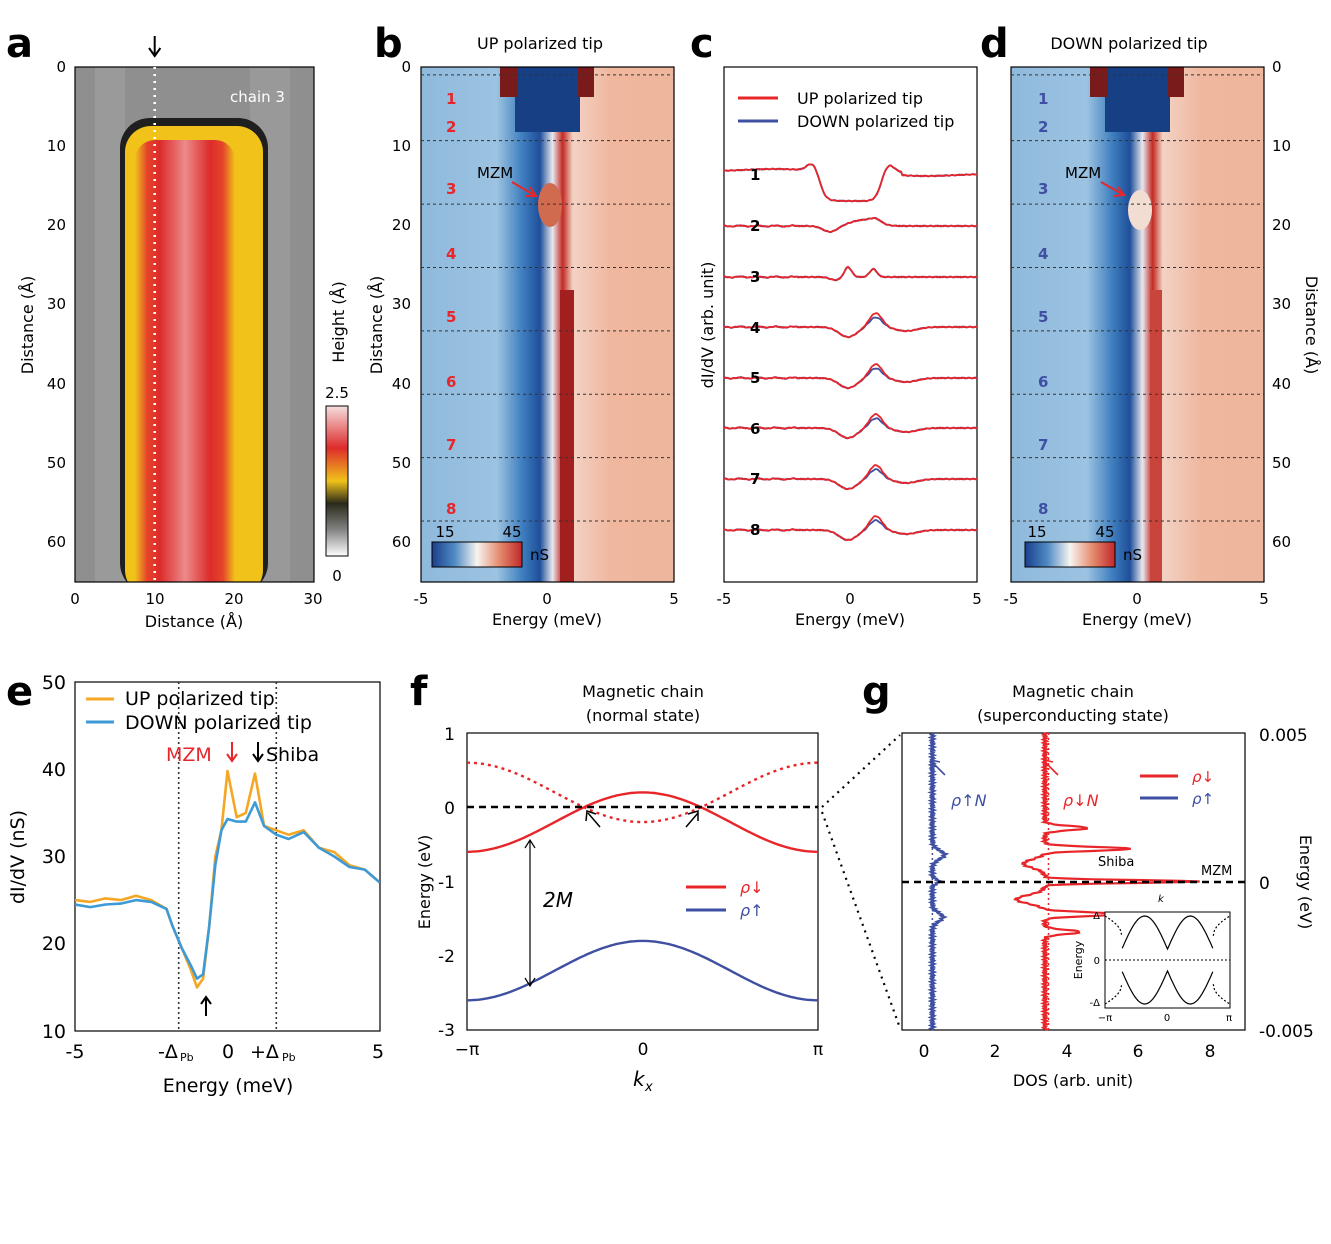 Image resolution: width=1331 pixels, height=1244 pixels. Describe the element at coordinates (1161, 899) in the screenshot. I see `g-inset-top-klabel: k` at that location.